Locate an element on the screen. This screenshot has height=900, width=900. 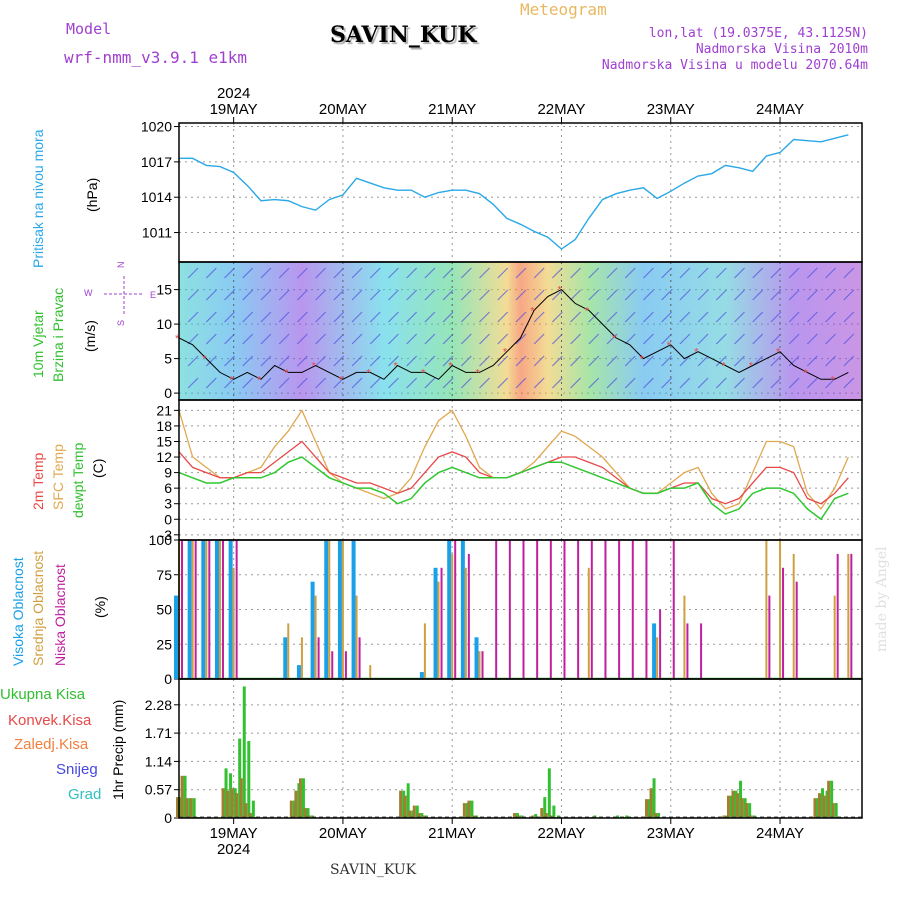
dewpt-line is located at coordinates (513, 488).